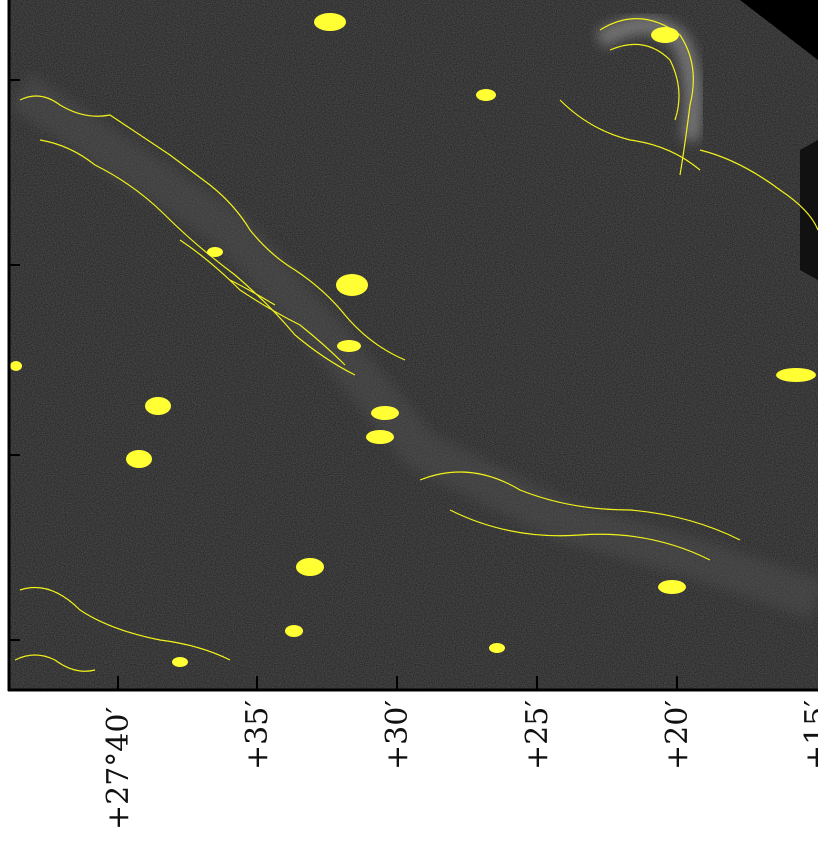  What do you see at coordinates (397, 735) in the screenshot?
I see `tick-label: +30′` at bounding box center [397, 735].